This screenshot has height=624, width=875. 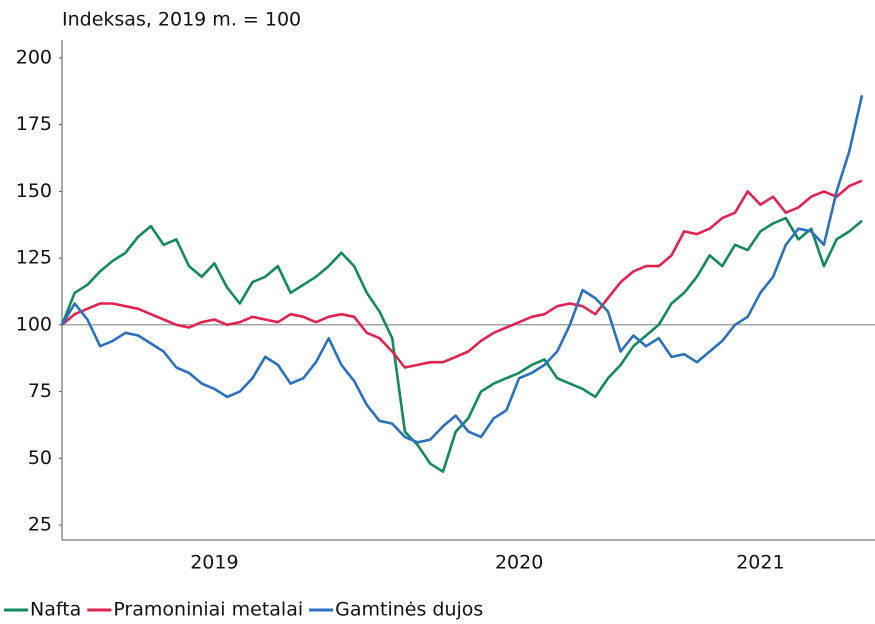 What do you see at coordinates (208, 610) in the screenshot?
I see `legend-label: Pramoniniai metalai` at bounding box center [208, 610].